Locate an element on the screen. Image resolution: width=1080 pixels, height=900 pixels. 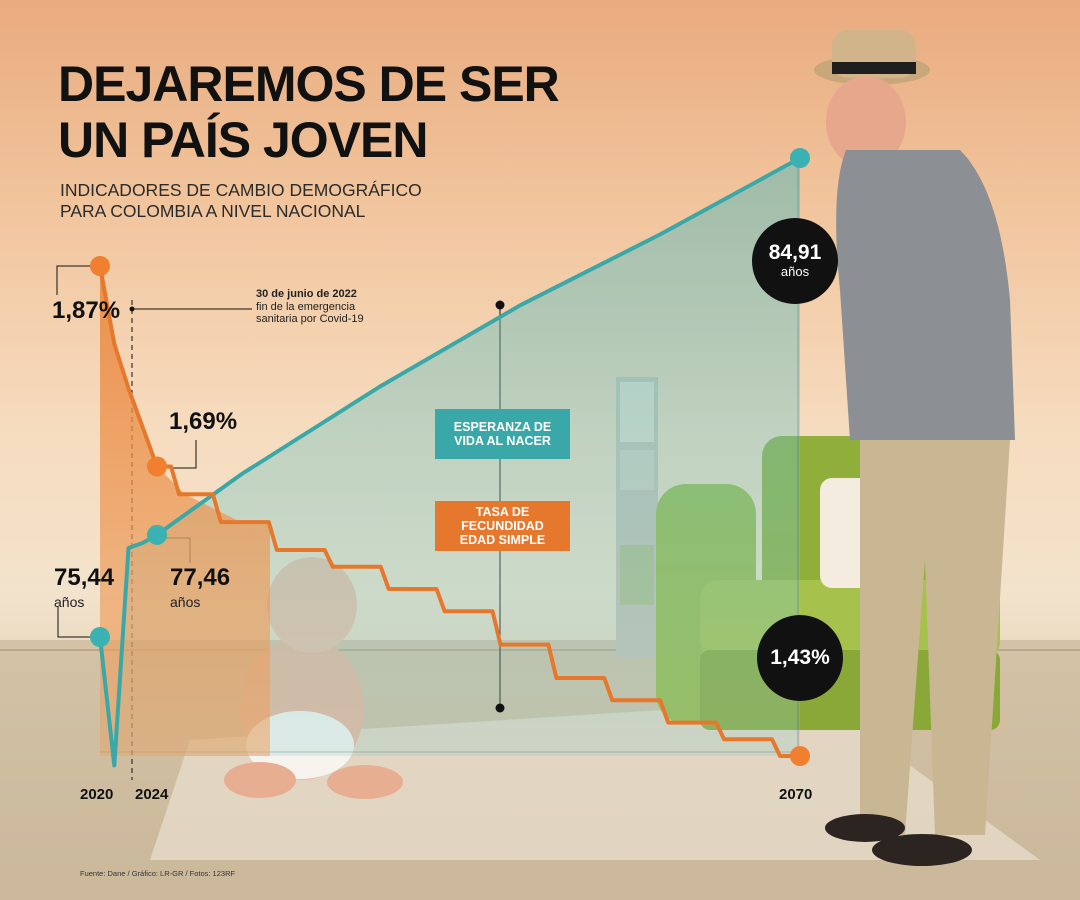
fertility-mid-dot is located at coordinates (500, 708).